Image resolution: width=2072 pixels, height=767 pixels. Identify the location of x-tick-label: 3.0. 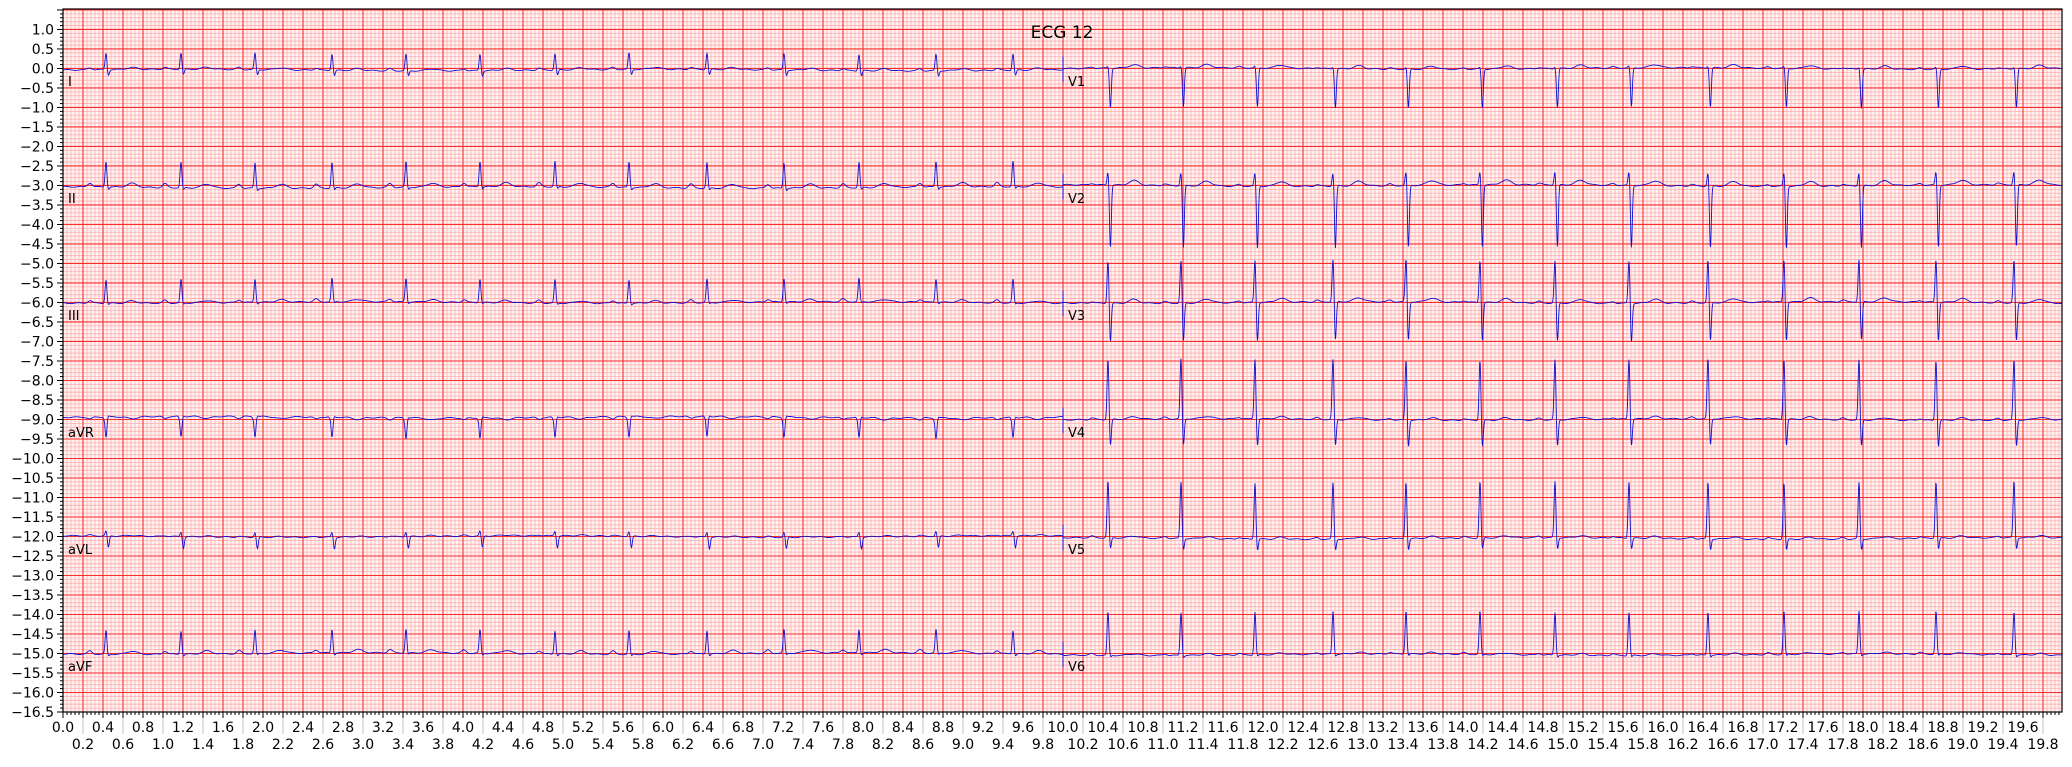
(363, 745).